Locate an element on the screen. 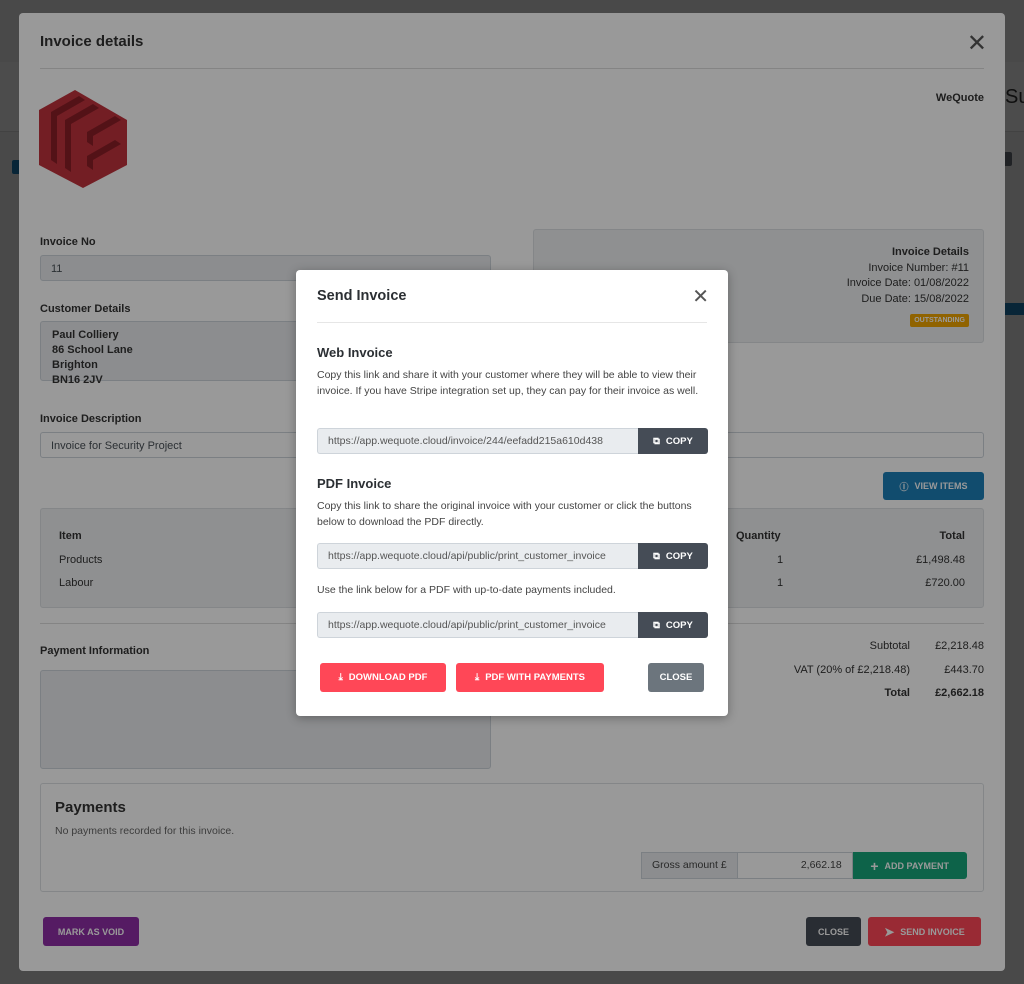 The image size is (1024, 984). copy-web-url-button: ⧉ COPY is located at coordinates (673, 441).